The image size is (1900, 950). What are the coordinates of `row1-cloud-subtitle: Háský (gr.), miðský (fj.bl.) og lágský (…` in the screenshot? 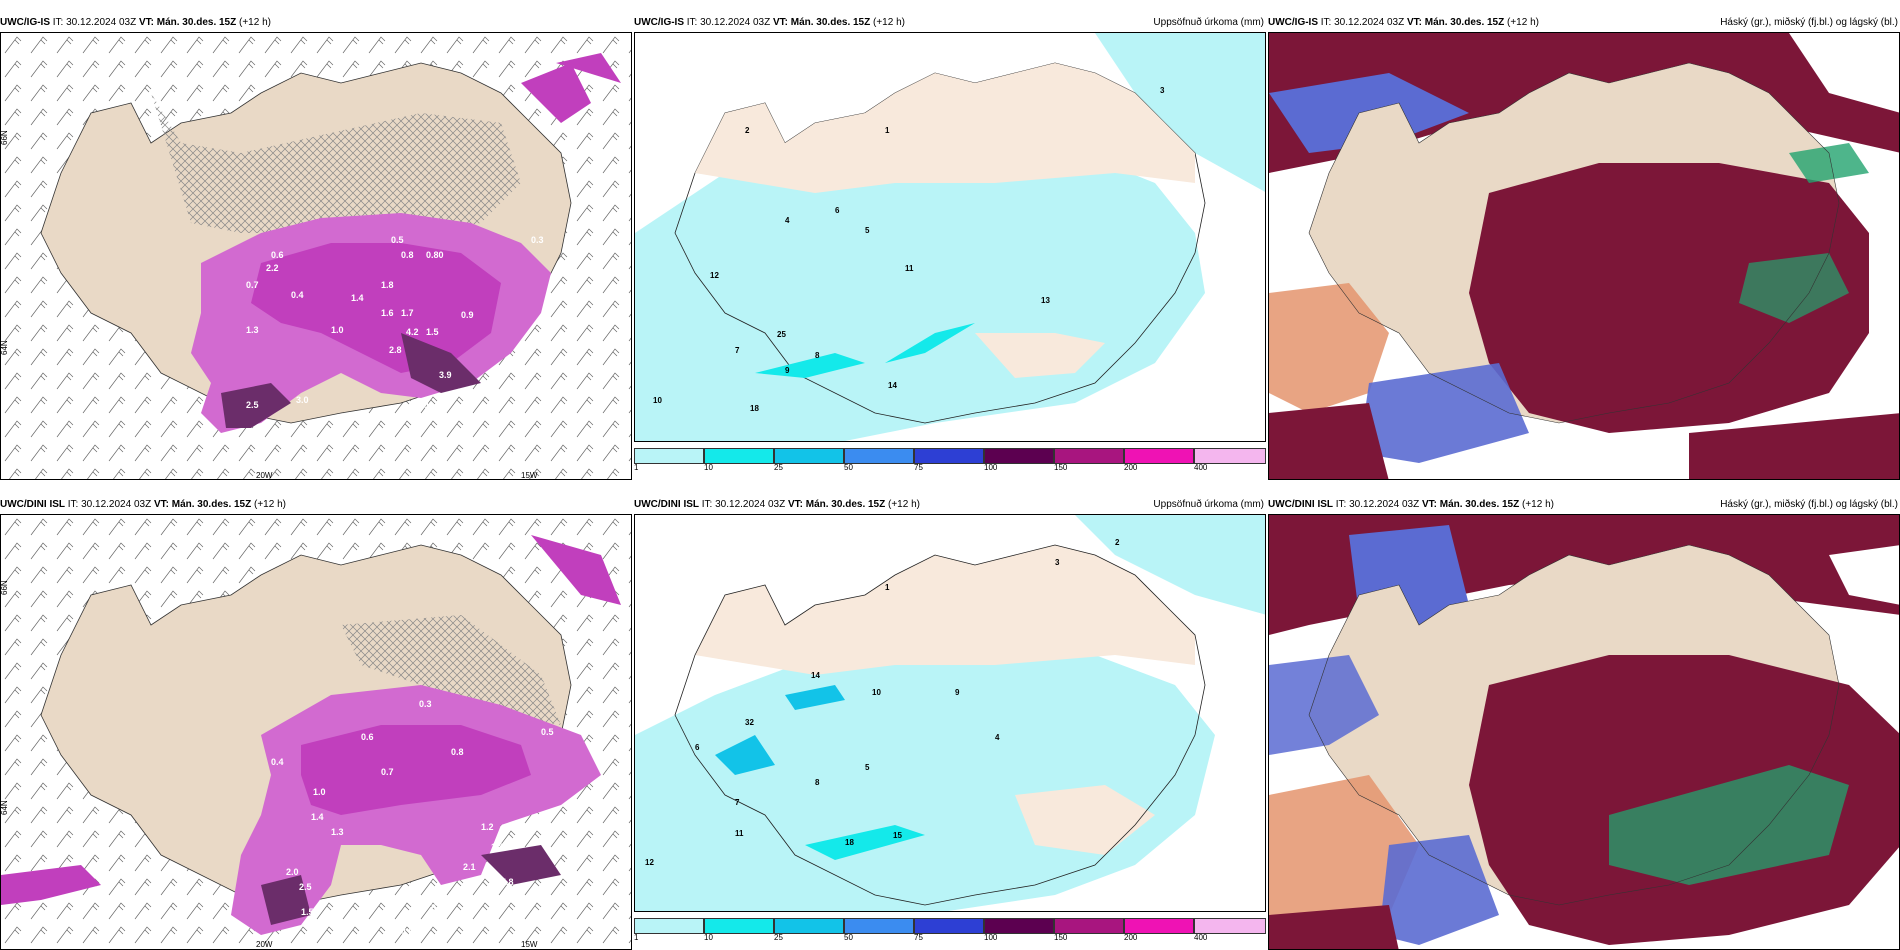 It's located at (1809, 22).